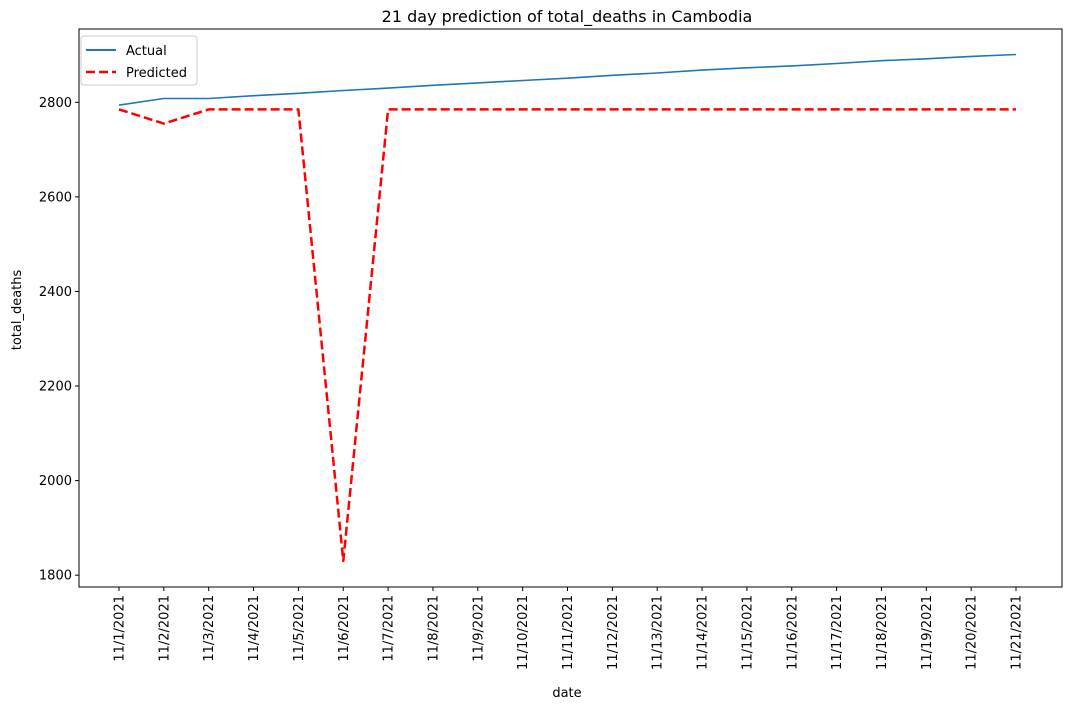 This screenshot has height=709, width=1070. I want to click on x-tick-label: 11/18/2021, so click(882, 632).